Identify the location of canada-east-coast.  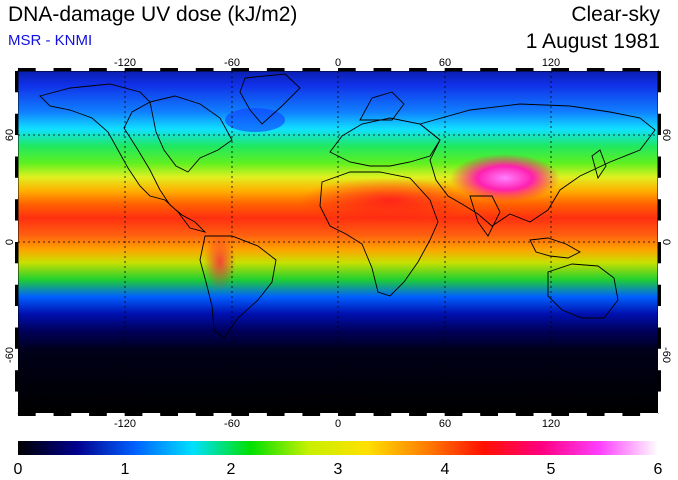
(191, 134).